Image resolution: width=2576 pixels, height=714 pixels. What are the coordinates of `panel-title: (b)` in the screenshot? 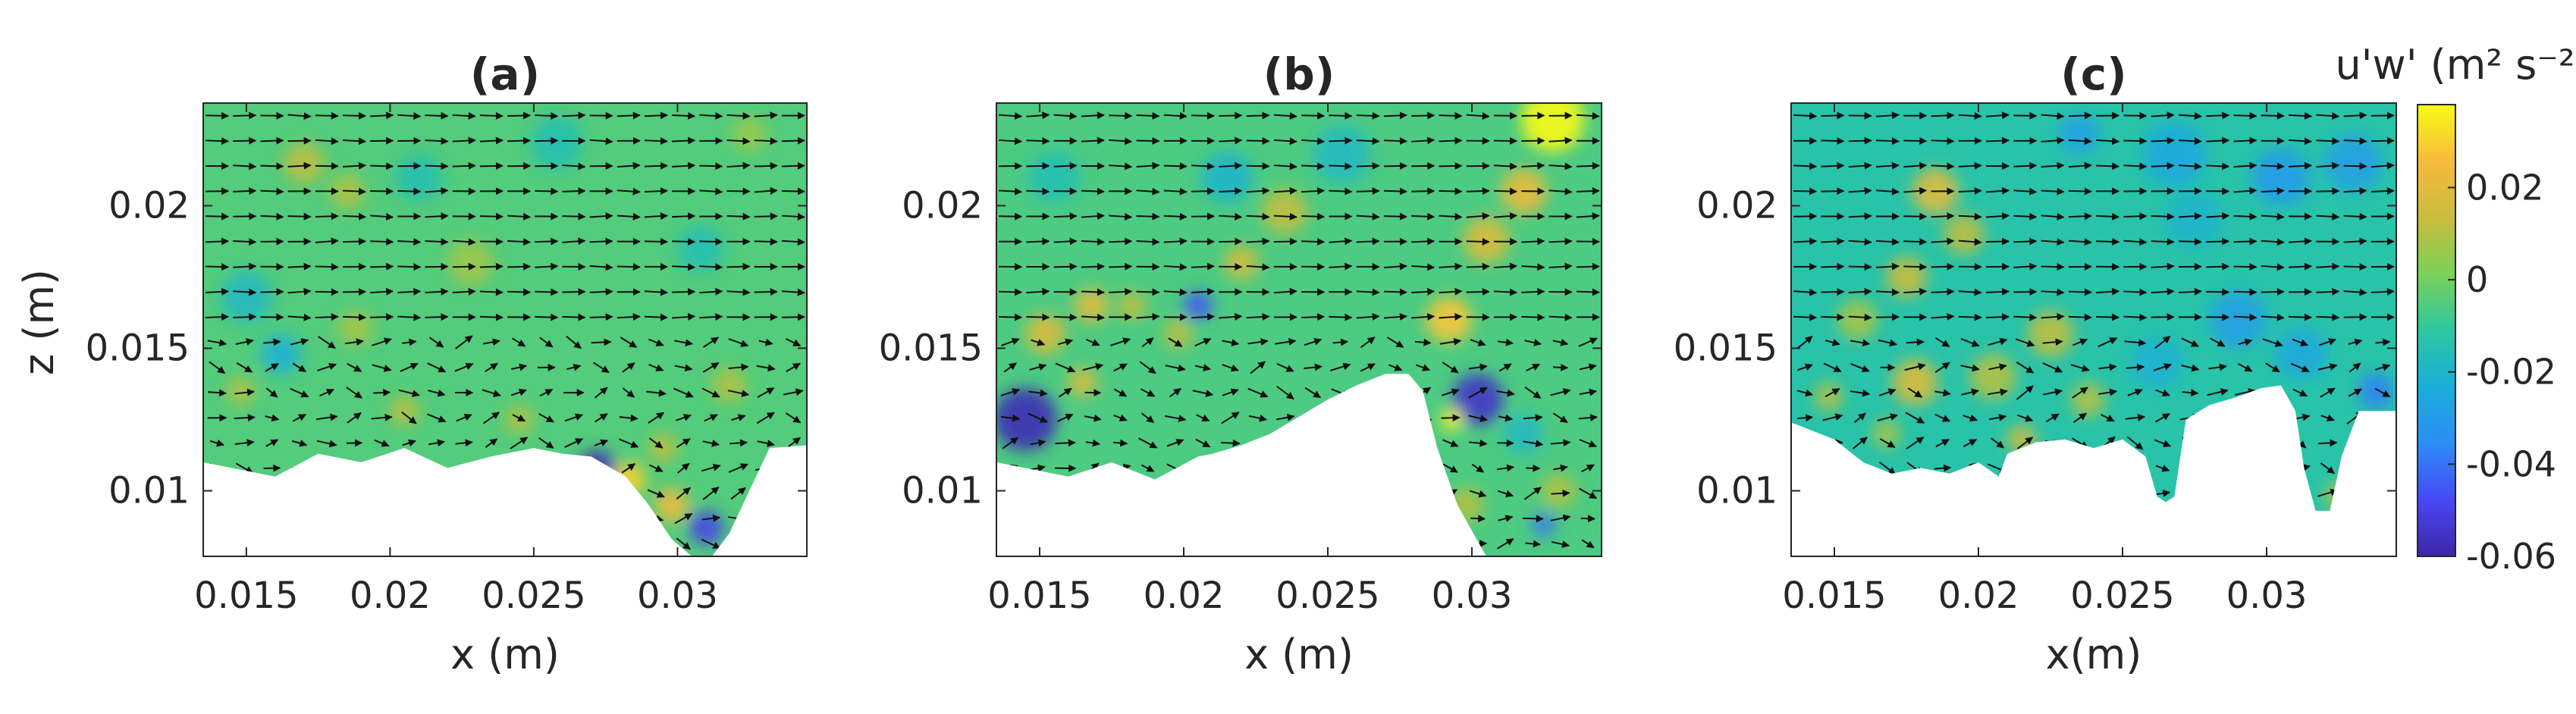 It's located at (1299, 75).